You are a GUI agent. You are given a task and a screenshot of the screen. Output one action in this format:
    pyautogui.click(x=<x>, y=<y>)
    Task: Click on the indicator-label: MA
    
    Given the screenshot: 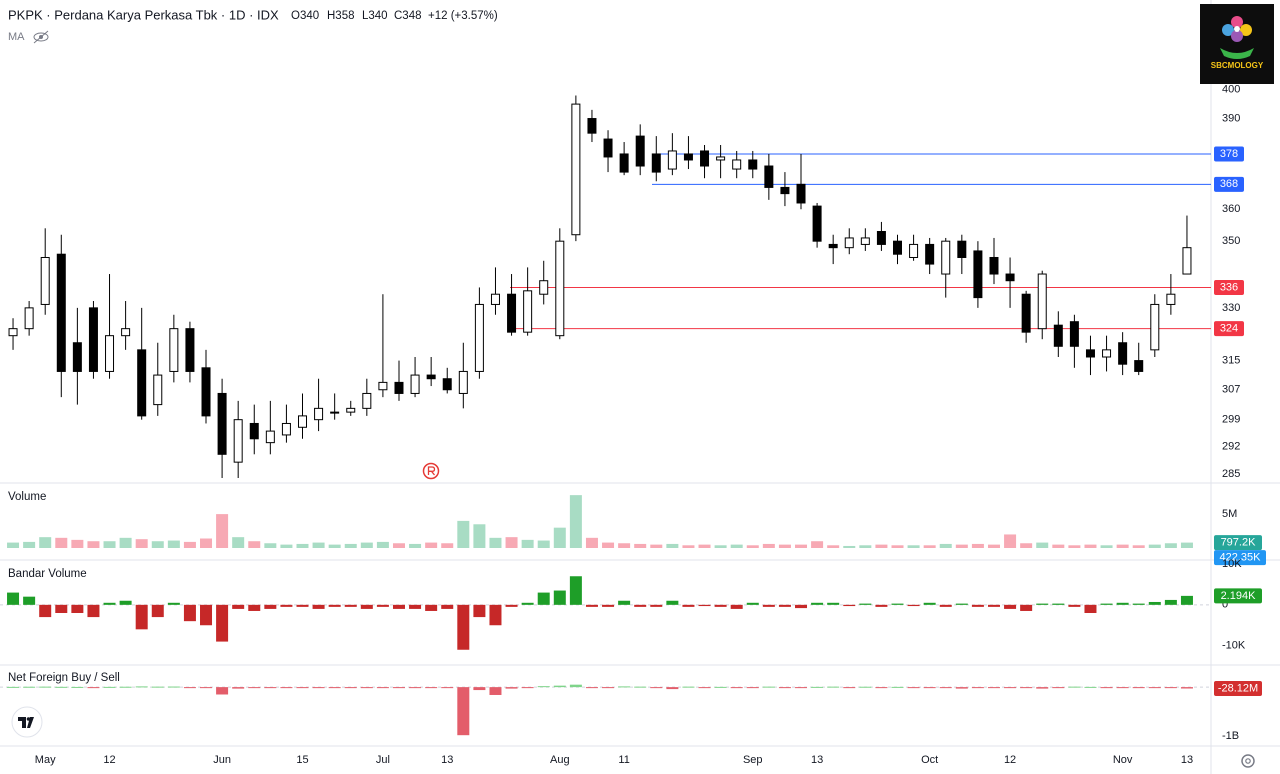 What is the action you would take?
    pyautogui.click(x=16, y=37)
    